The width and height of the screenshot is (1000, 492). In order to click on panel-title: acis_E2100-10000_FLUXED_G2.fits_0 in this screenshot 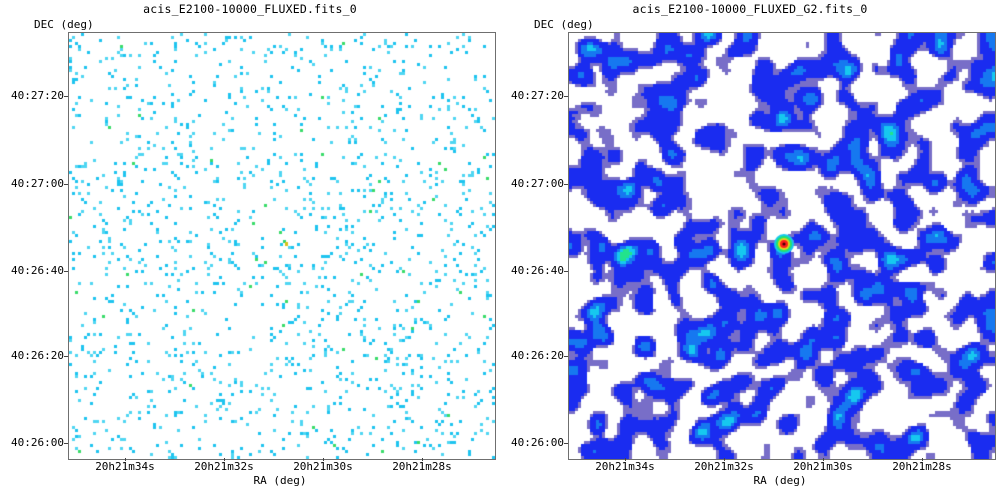, I will do `click(750, 9)`.